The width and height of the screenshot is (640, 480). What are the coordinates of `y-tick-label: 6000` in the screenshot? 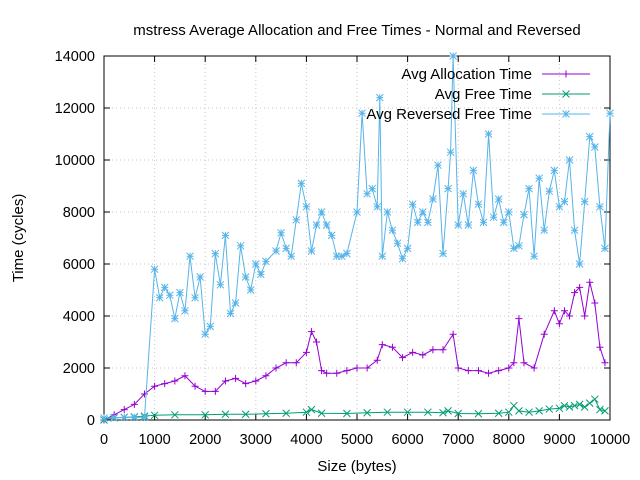 It's located at (79, 265).